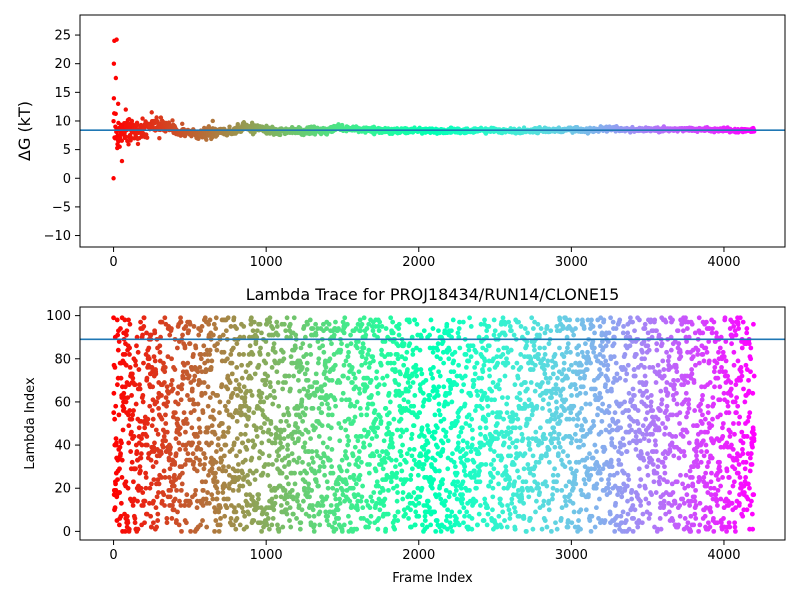 The image size is (800, 600). What do you see at coordinates (67, 179) in the screenshot?
I see `y-tick-label: 0` at bounding box center [67, 179].